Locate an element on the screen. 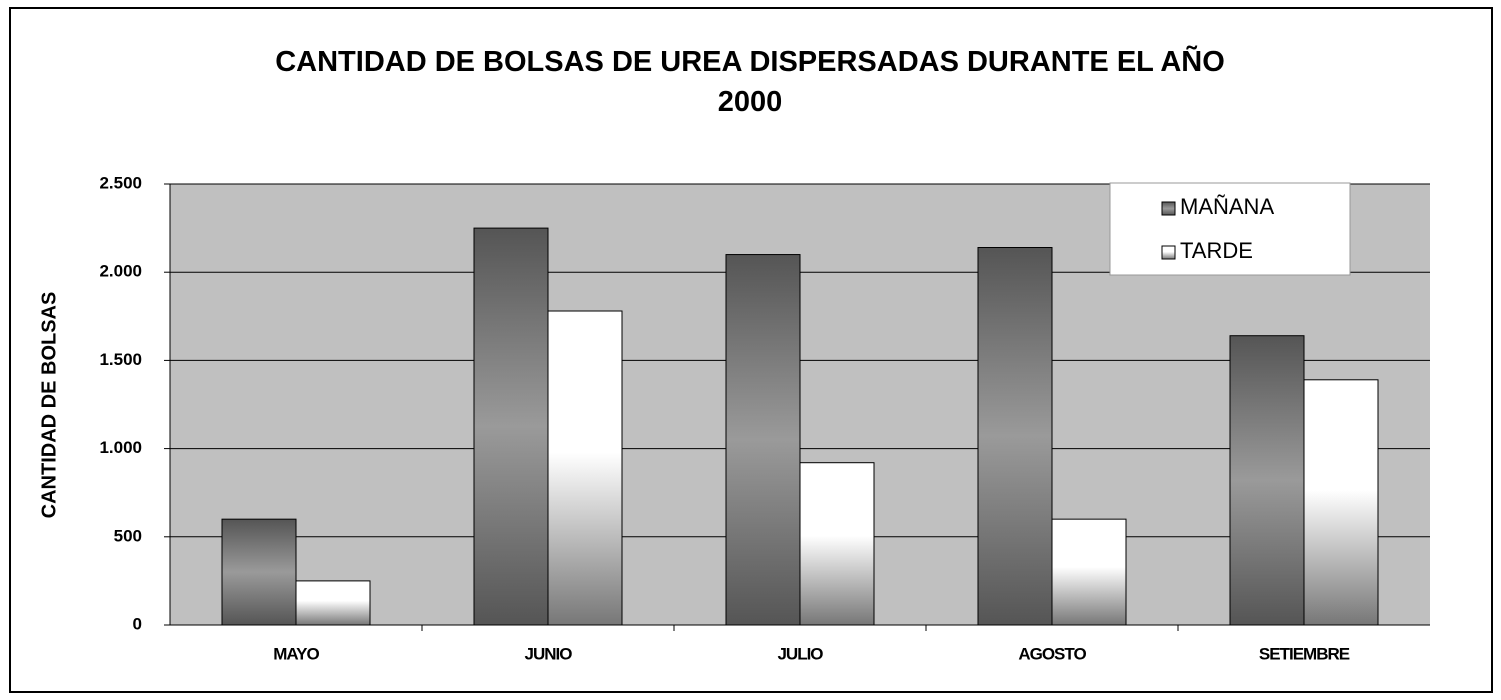  x-tick-label: SETIEMBRE is located at coordinates (1304, 653).